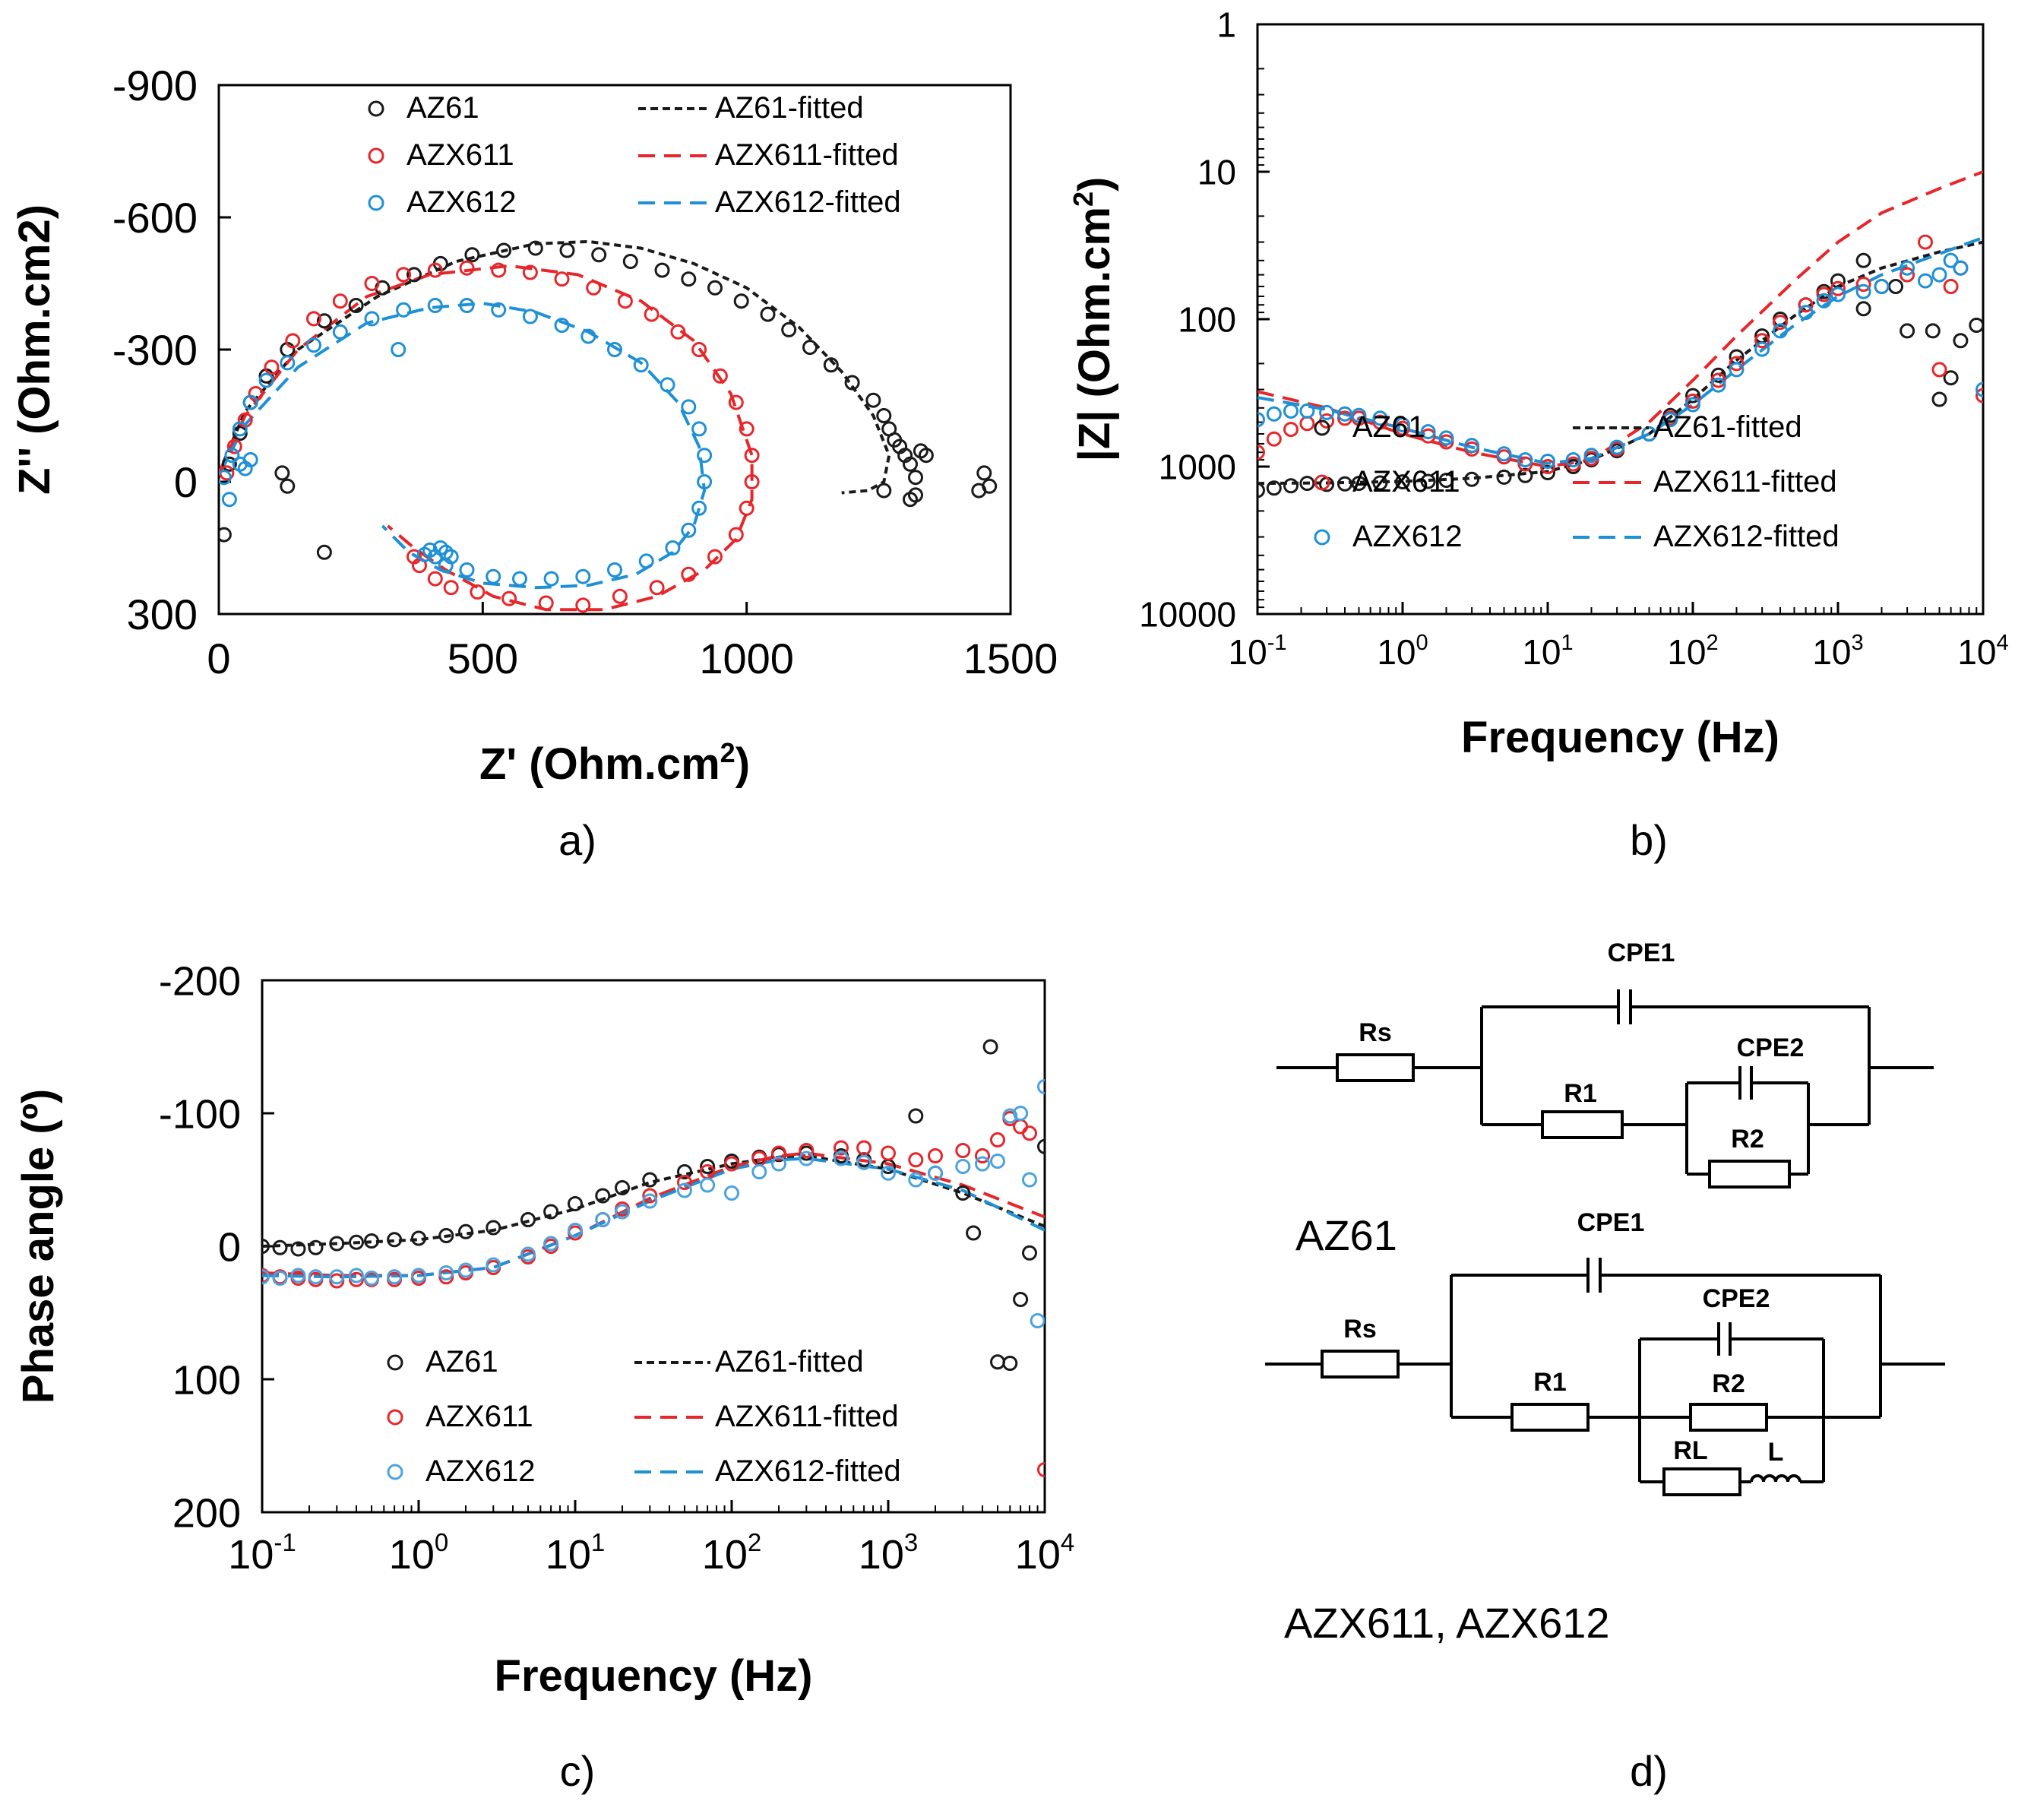 The width and height of the screenshot is (2034, 1820). Describe the element at coordinates (888, 1553) in the screenshot. I see `x-tick-label: 10³` at that location.